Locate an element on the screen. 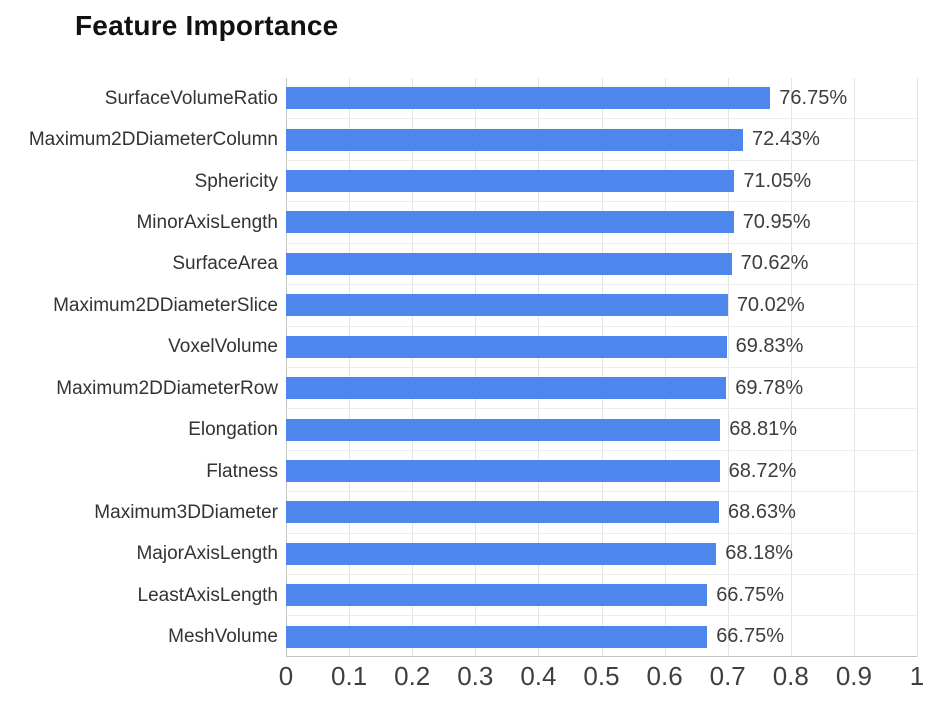 The image size is (935, 701). plot-cell: 69.78% is located at coordinates (601, 389).